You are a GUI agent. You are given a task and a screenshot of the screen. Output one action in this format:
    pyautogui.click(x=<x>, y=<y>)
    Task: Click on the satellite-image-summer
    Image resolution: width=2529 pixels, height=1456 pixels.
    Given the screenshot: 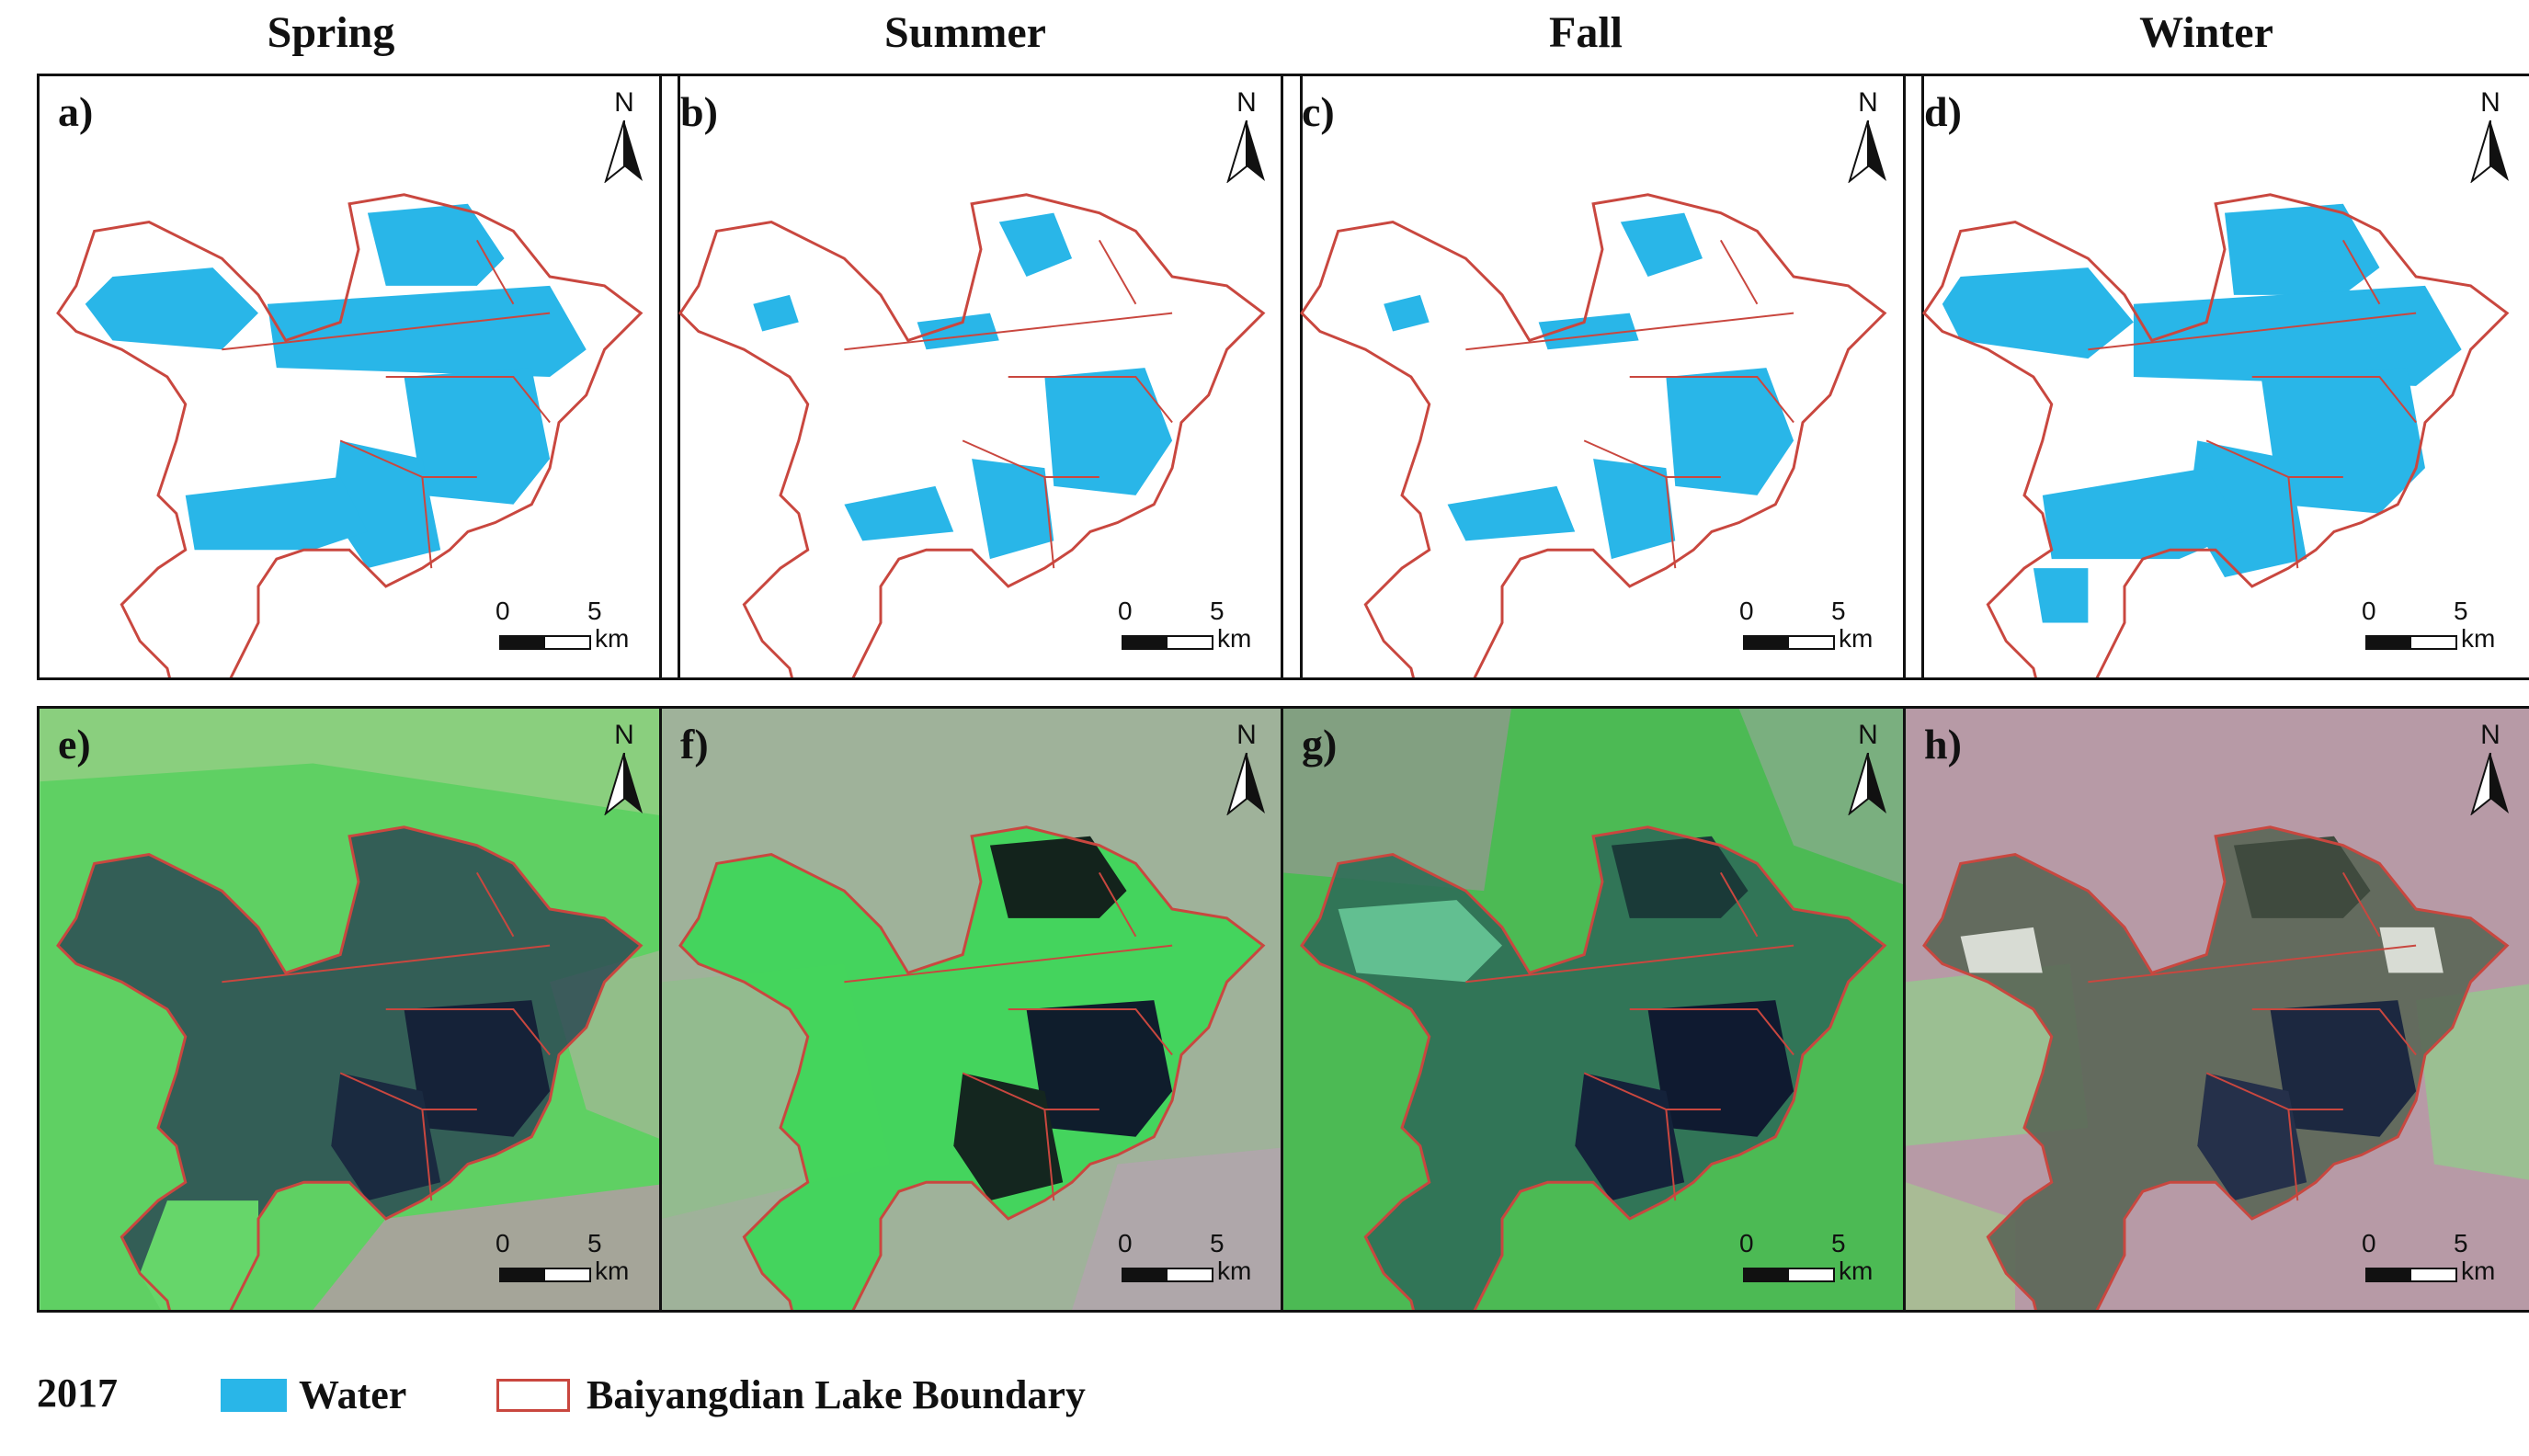 What is the action you would take?
    pyautogui.click(x=981, y=1009)
    